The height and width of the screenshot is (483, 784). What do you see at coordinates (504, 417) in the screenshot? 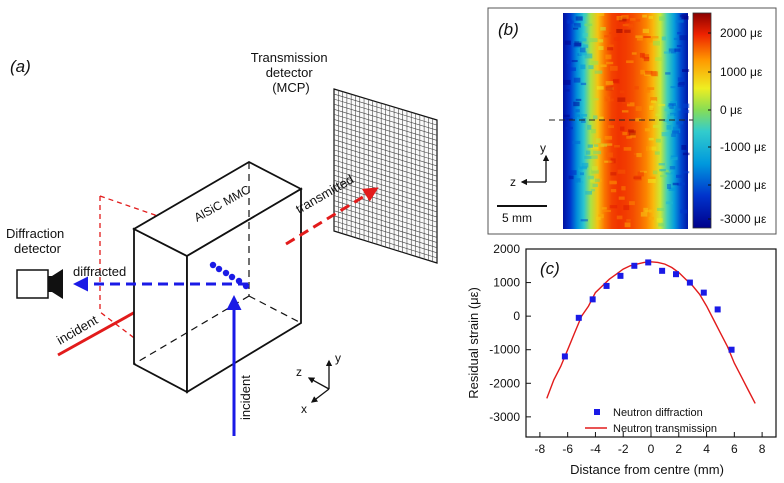
I see `y-tick-label: -3000` at bounding box center [504, 417].